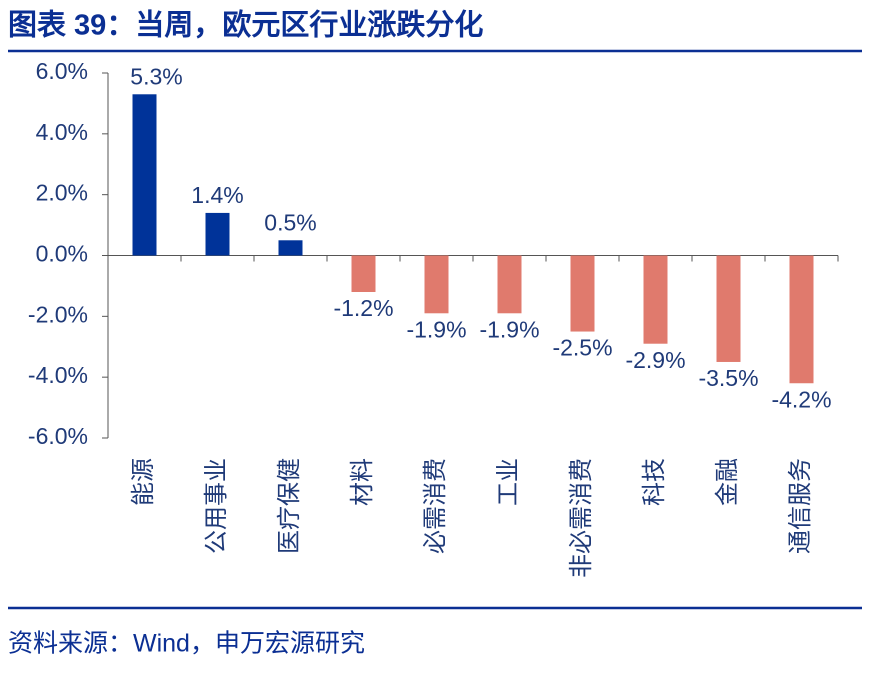  What do you see at coordinates (362, 482) in the screenshot?
I see `x-tick-label: 材料` at bounding box center [362, 482].